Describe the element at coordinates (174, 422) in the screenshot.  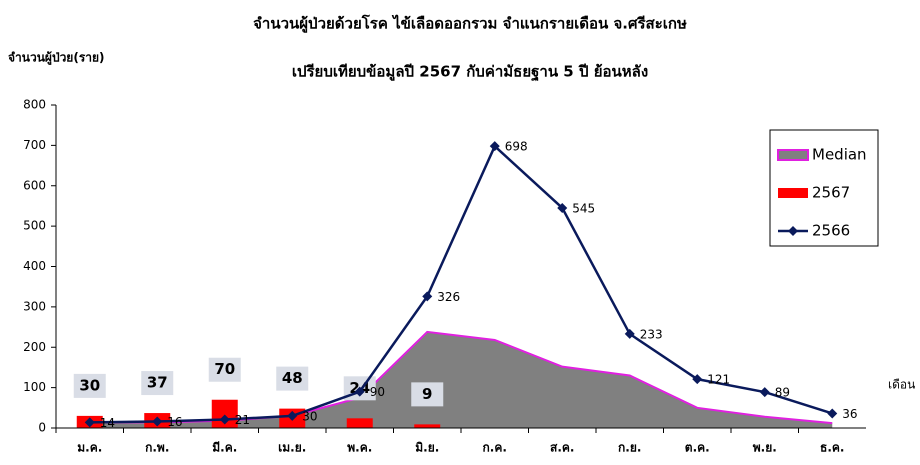
I see `line-label: 16` at that location.